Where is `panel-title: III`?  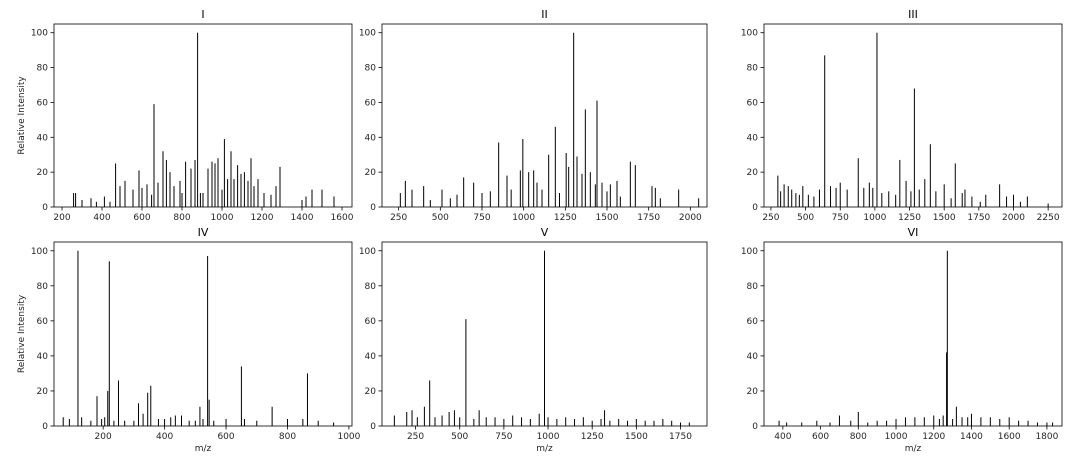
panel-title: III is located at coordinates (913, 14).